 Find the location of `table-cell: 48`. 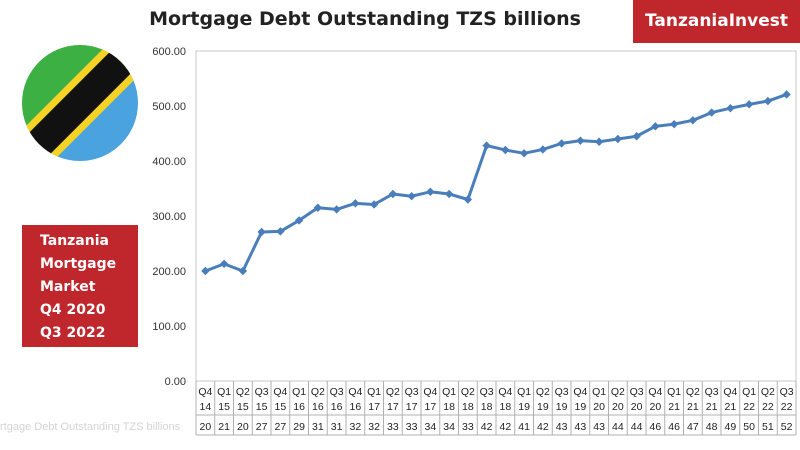

table-cell: 48 is located at coordinates (712, 427).